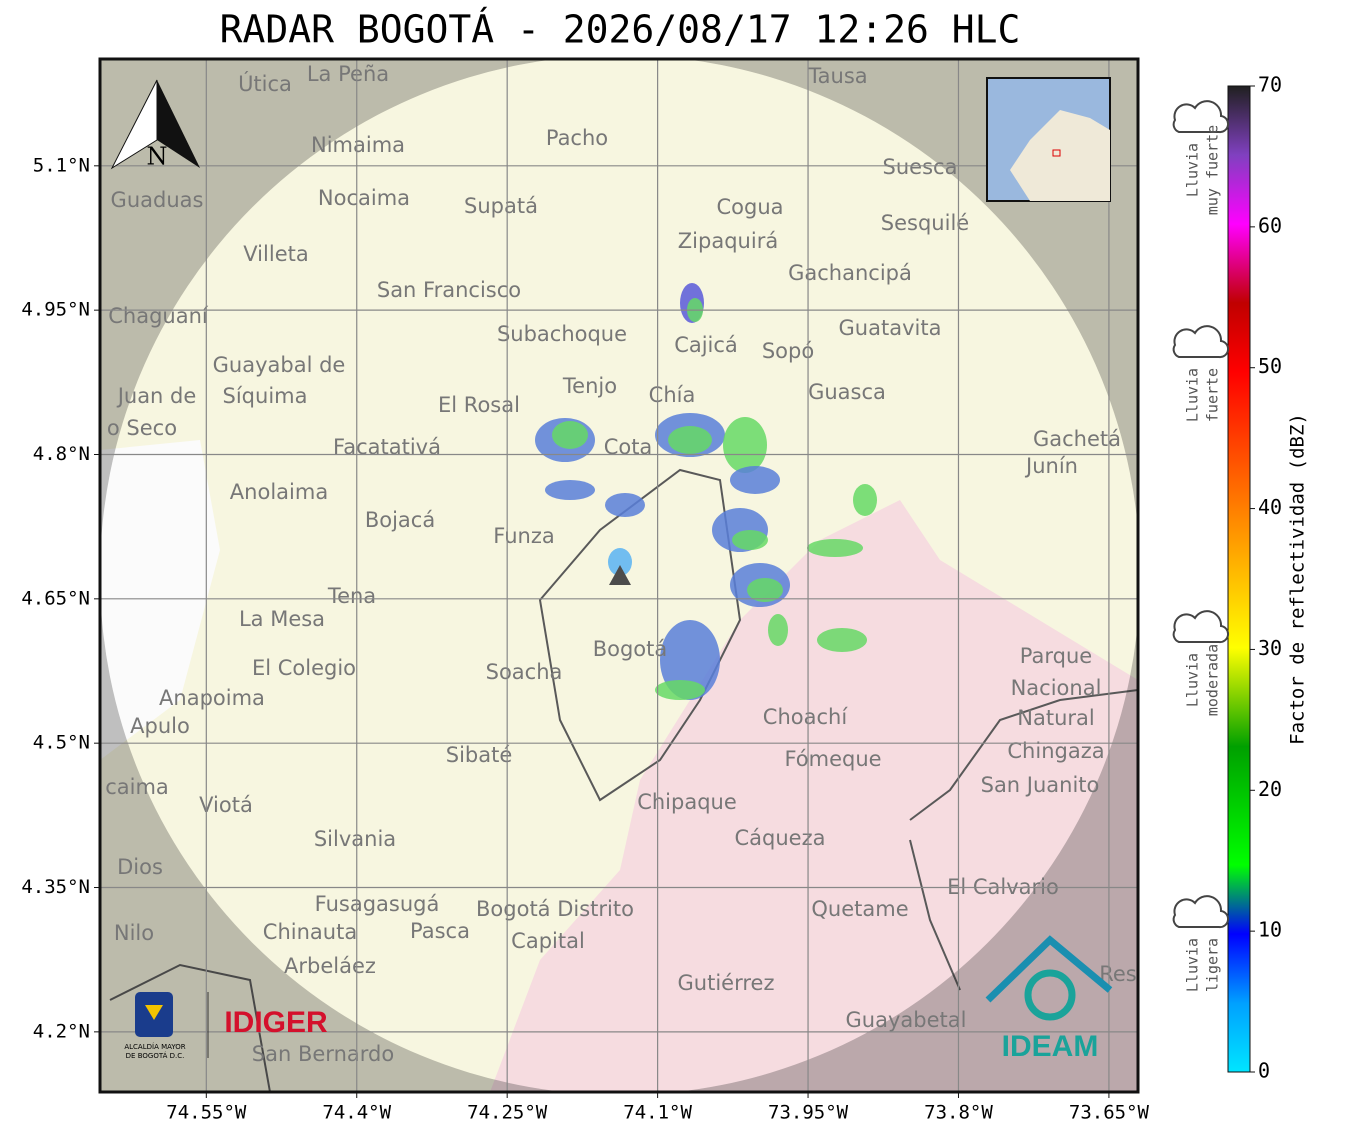 This screenshot has height=1143, width=1349. What do you see at coordinates (548, 941) in the screenshot?
I see `place-name: Capital` at bounding box center [548, 941].